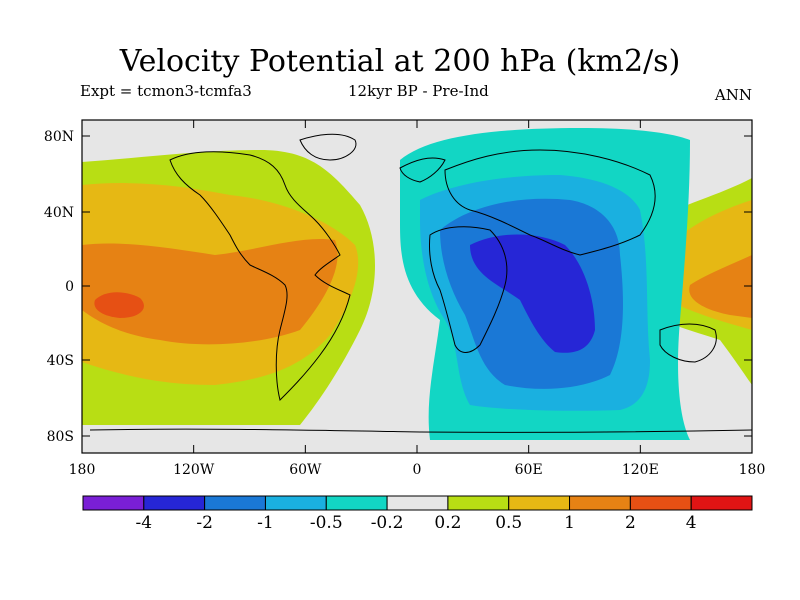  Describe the element at coordinates (529, 470) in the screenshot. I see `lon-label: 60E` at that location.